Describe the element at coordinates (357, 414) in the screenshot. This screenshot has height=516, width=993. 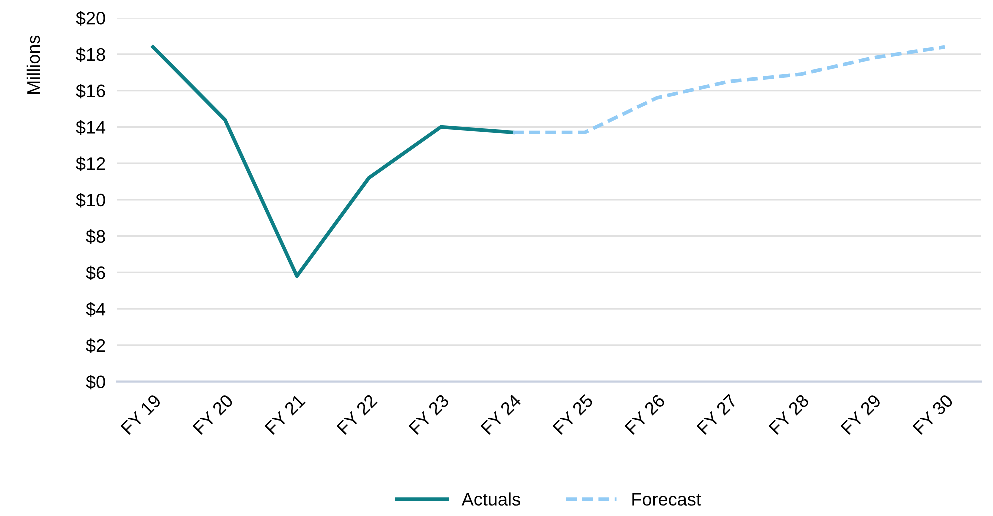
I see `x-tick-label: FY 22` at that location.